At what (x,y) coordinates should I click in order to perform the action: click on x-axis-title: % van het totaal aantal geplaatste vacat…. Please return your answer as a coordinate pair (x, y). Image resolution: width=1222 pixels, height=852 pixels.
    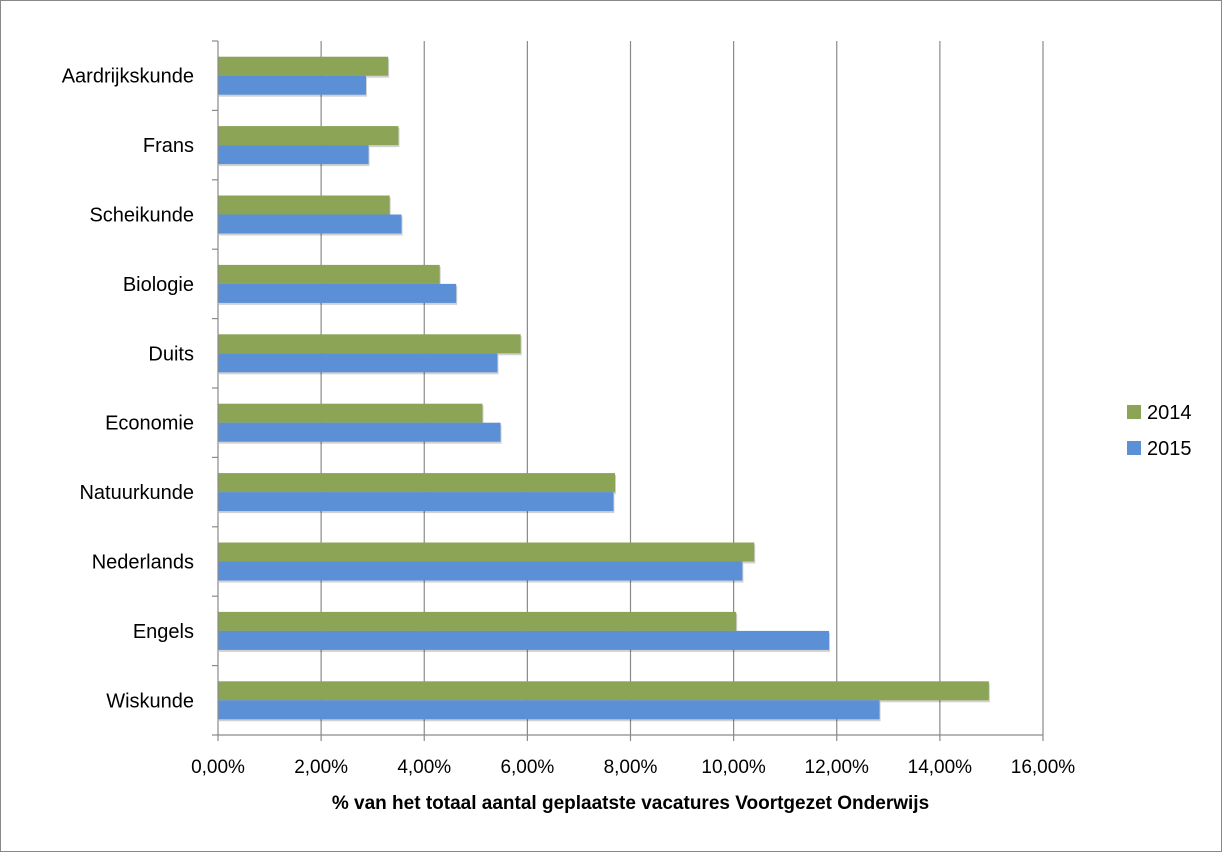
    Looking at the image, I should click on (630, 803).